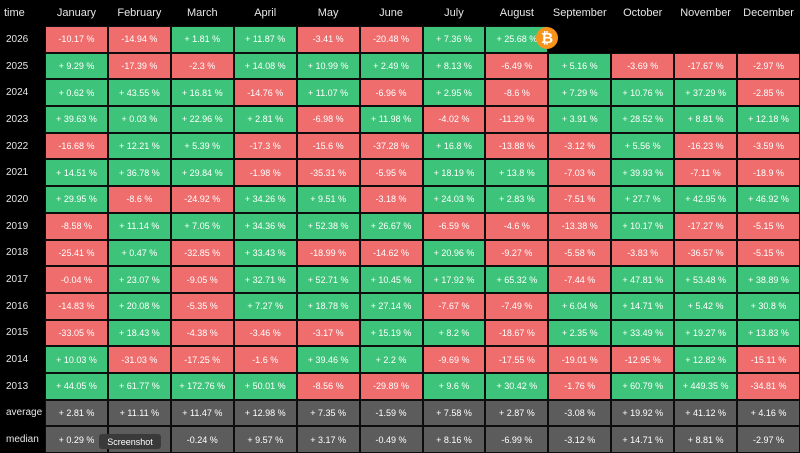 Image resolution: width=800 pixels, height=453 pixels. Describe the element at coordinates (22, 119) in the screenshot. I see `row-label: 2023` at that location.